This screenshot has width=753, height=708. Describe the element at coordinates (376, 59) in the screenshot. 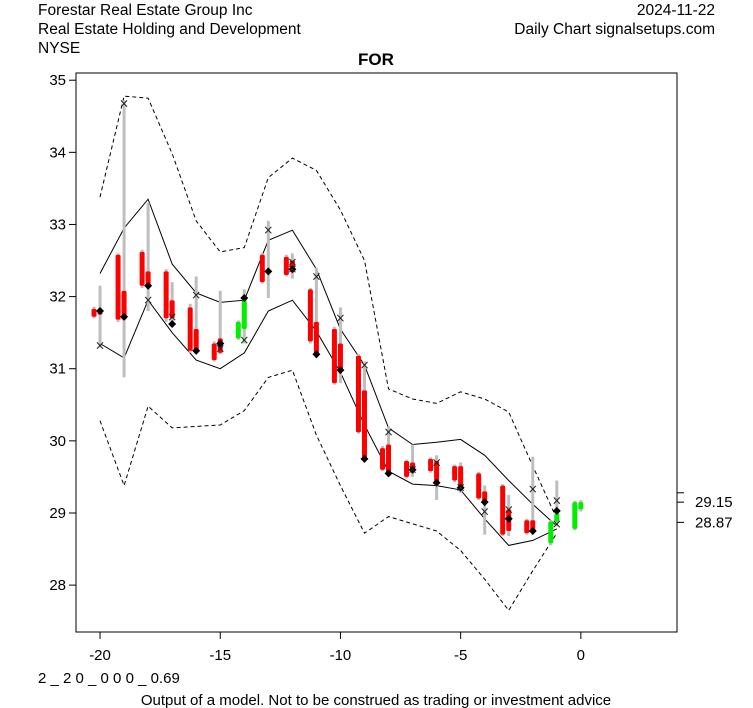

I see `chart-title: FOR` at that location.